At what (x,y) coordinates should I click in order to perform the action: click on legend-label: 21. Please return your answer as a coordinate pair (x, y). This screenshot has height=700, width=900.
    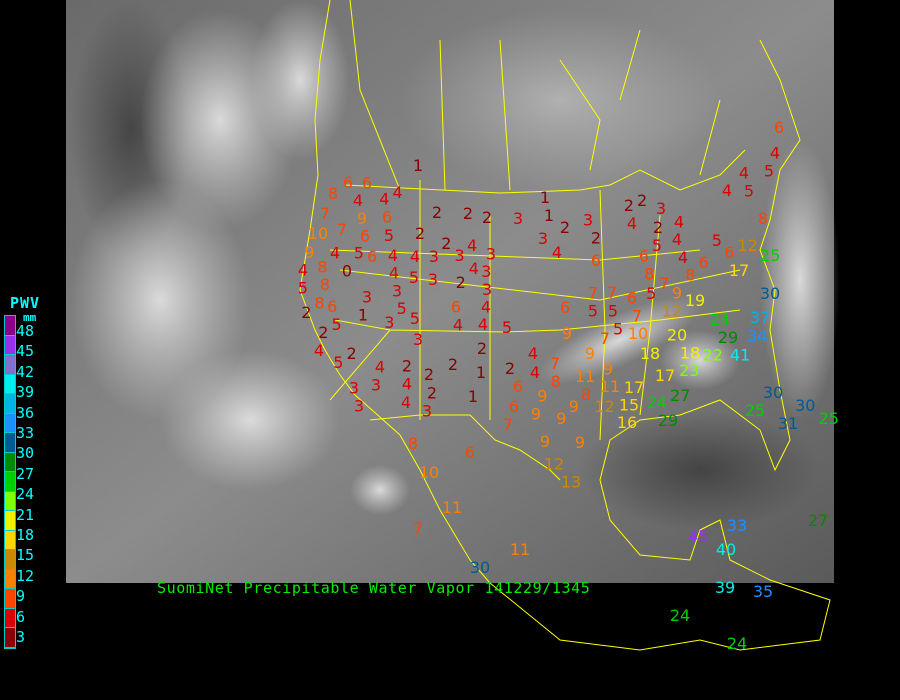
    Looking at the image, I should click on (25, 514).